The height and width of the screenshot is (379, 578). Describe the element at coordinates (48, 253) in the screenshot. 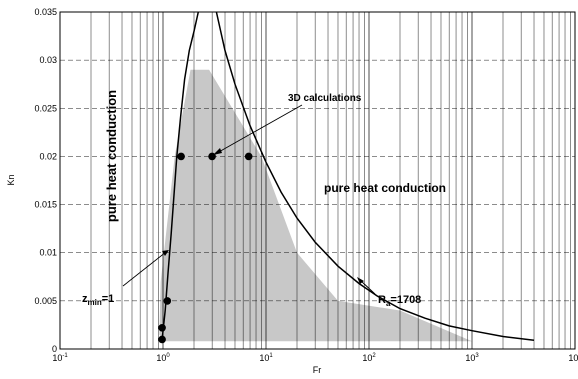

I see `y-tick-label: 0.01` at that location.